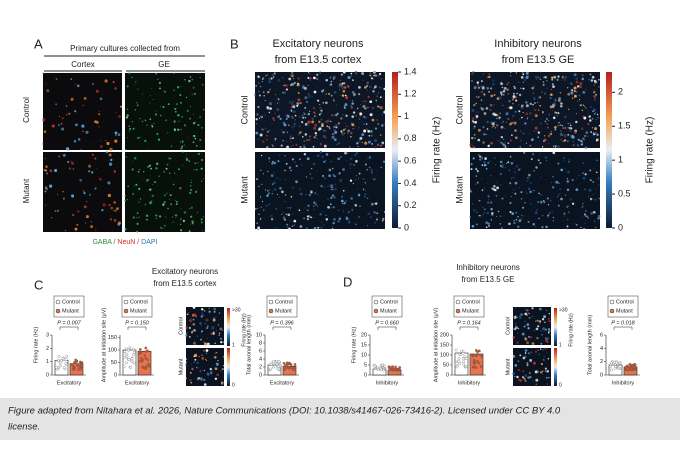  Describe the element at coordinates (36, 344) in the screenshot. I see `y-axis-label: Firing rate (Hz)` at that location.